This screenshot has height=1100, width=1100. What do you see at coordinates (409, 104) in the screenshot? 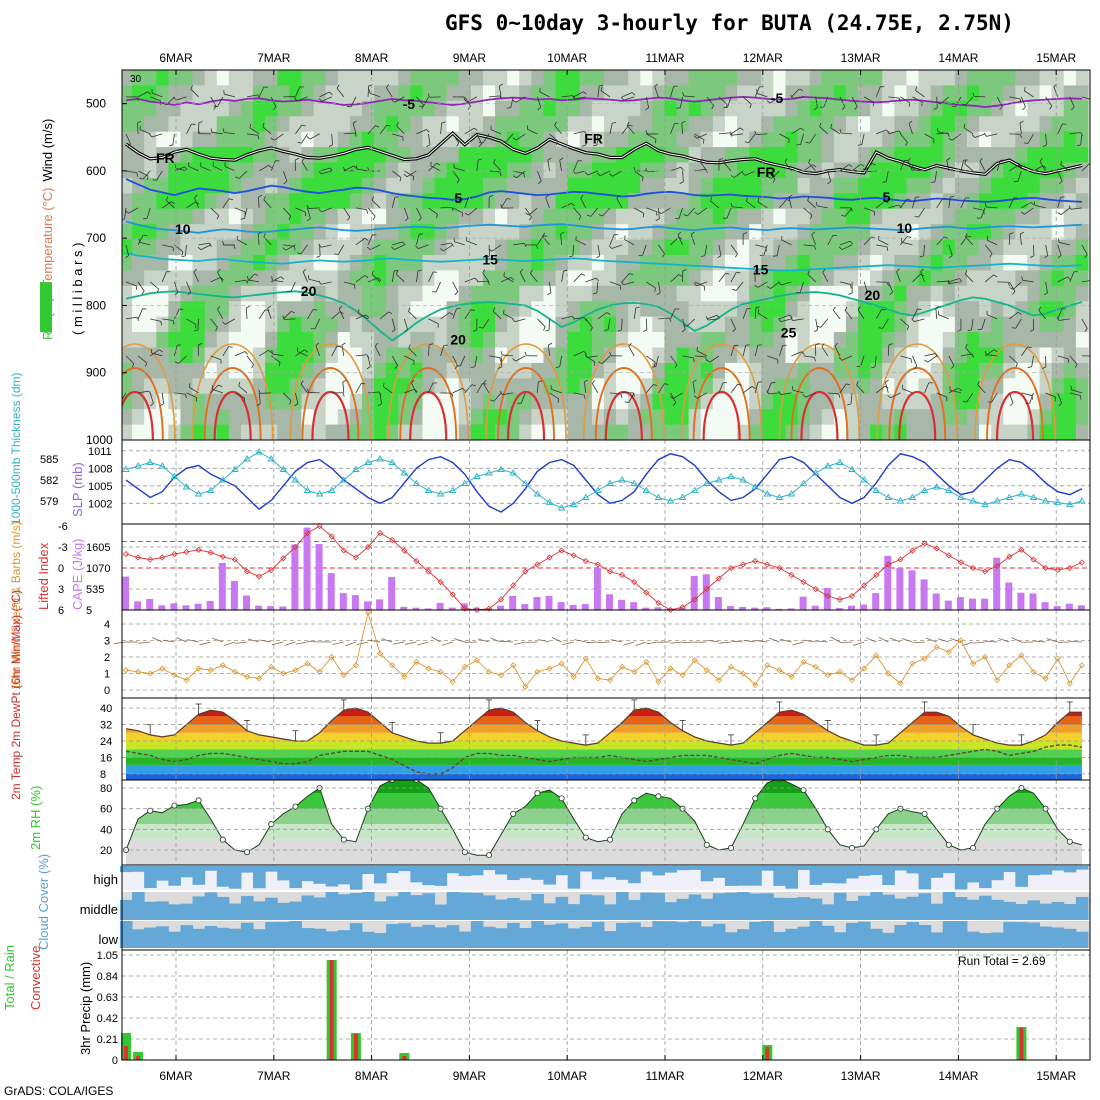
I see `contour-label: -5` at bounding box center [409, 104].